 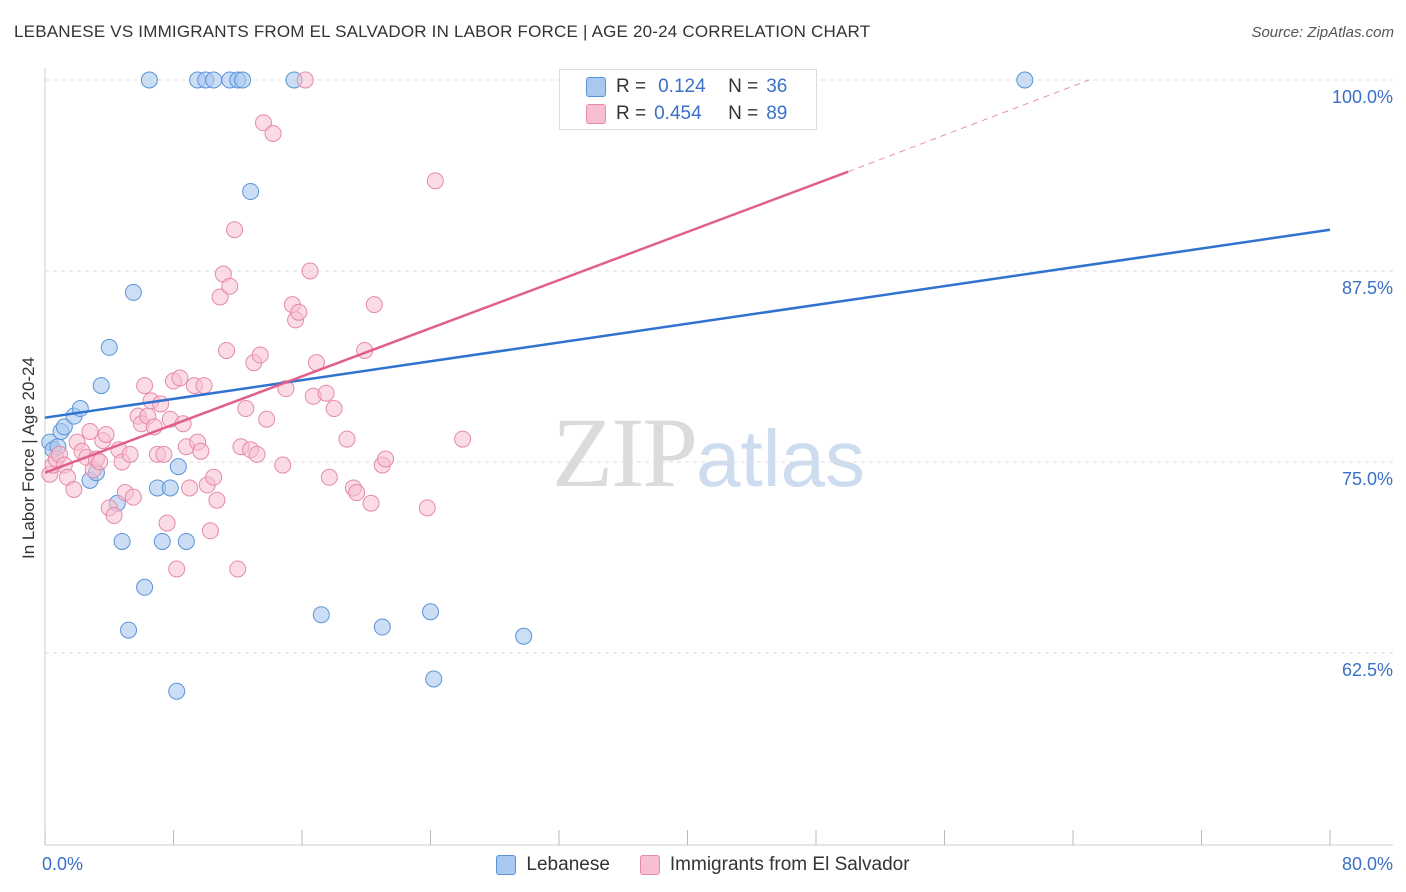 I want to click on x-tick-label: 0.0%, so click(x=62, y=864).